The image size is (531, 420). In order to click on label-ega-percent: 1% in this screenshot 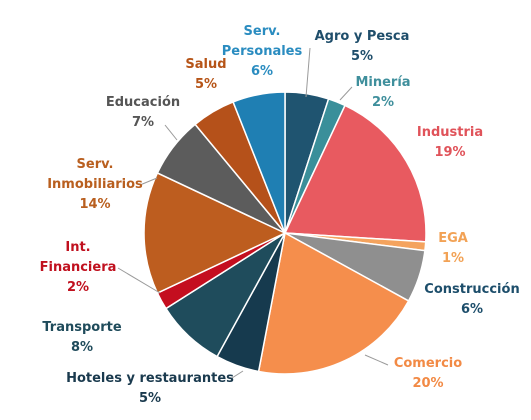, I will do `click(453, 258)`.